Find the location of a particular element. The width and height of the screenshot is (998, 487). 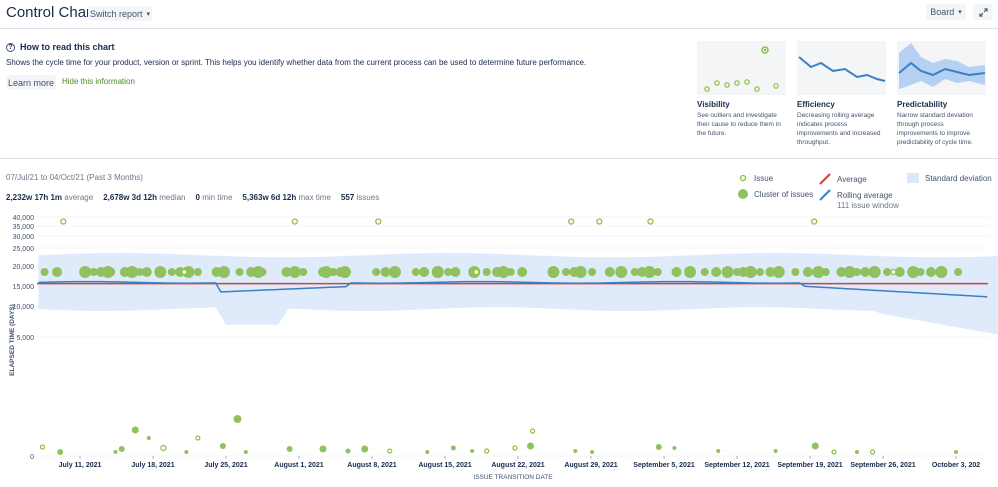

legend-cluster: Cluster of issues is located at coordinates (775, 194).